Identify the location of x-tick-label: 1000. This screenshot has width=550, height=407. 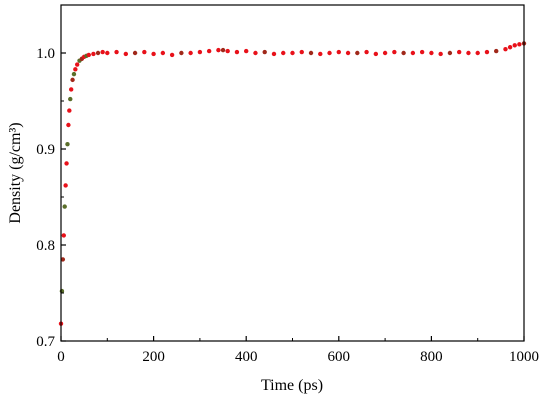
(524, 357).